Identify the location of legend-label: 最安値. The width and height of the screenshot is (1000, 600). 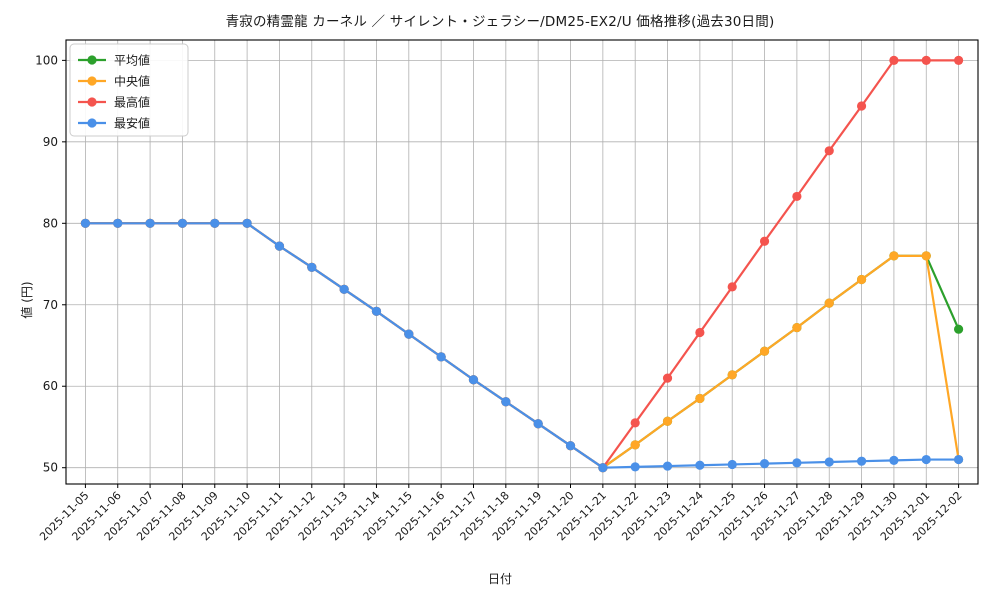
(132, 123).